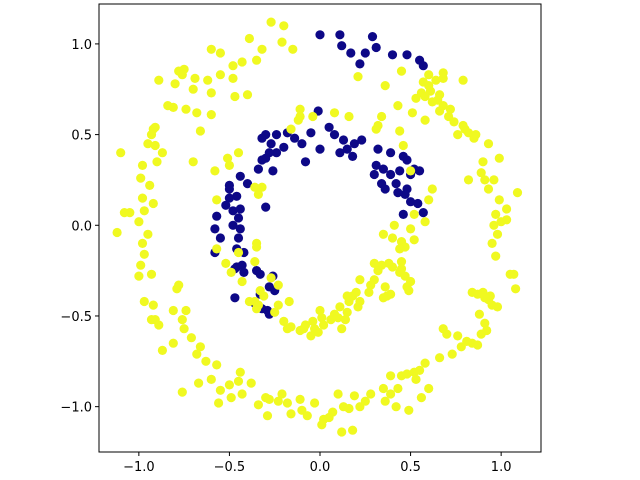 This screenshot has height=480, width=640. I want to click on x-tick-label: −1.0, so click(139, 467).